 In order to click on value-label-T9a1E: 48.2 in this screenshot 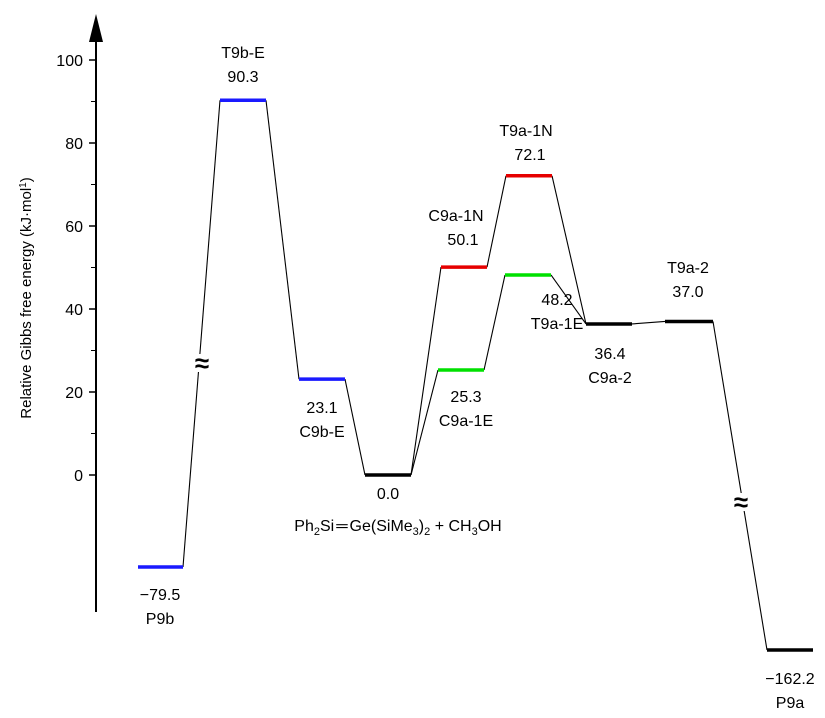, I will do `click(556, 300)`.